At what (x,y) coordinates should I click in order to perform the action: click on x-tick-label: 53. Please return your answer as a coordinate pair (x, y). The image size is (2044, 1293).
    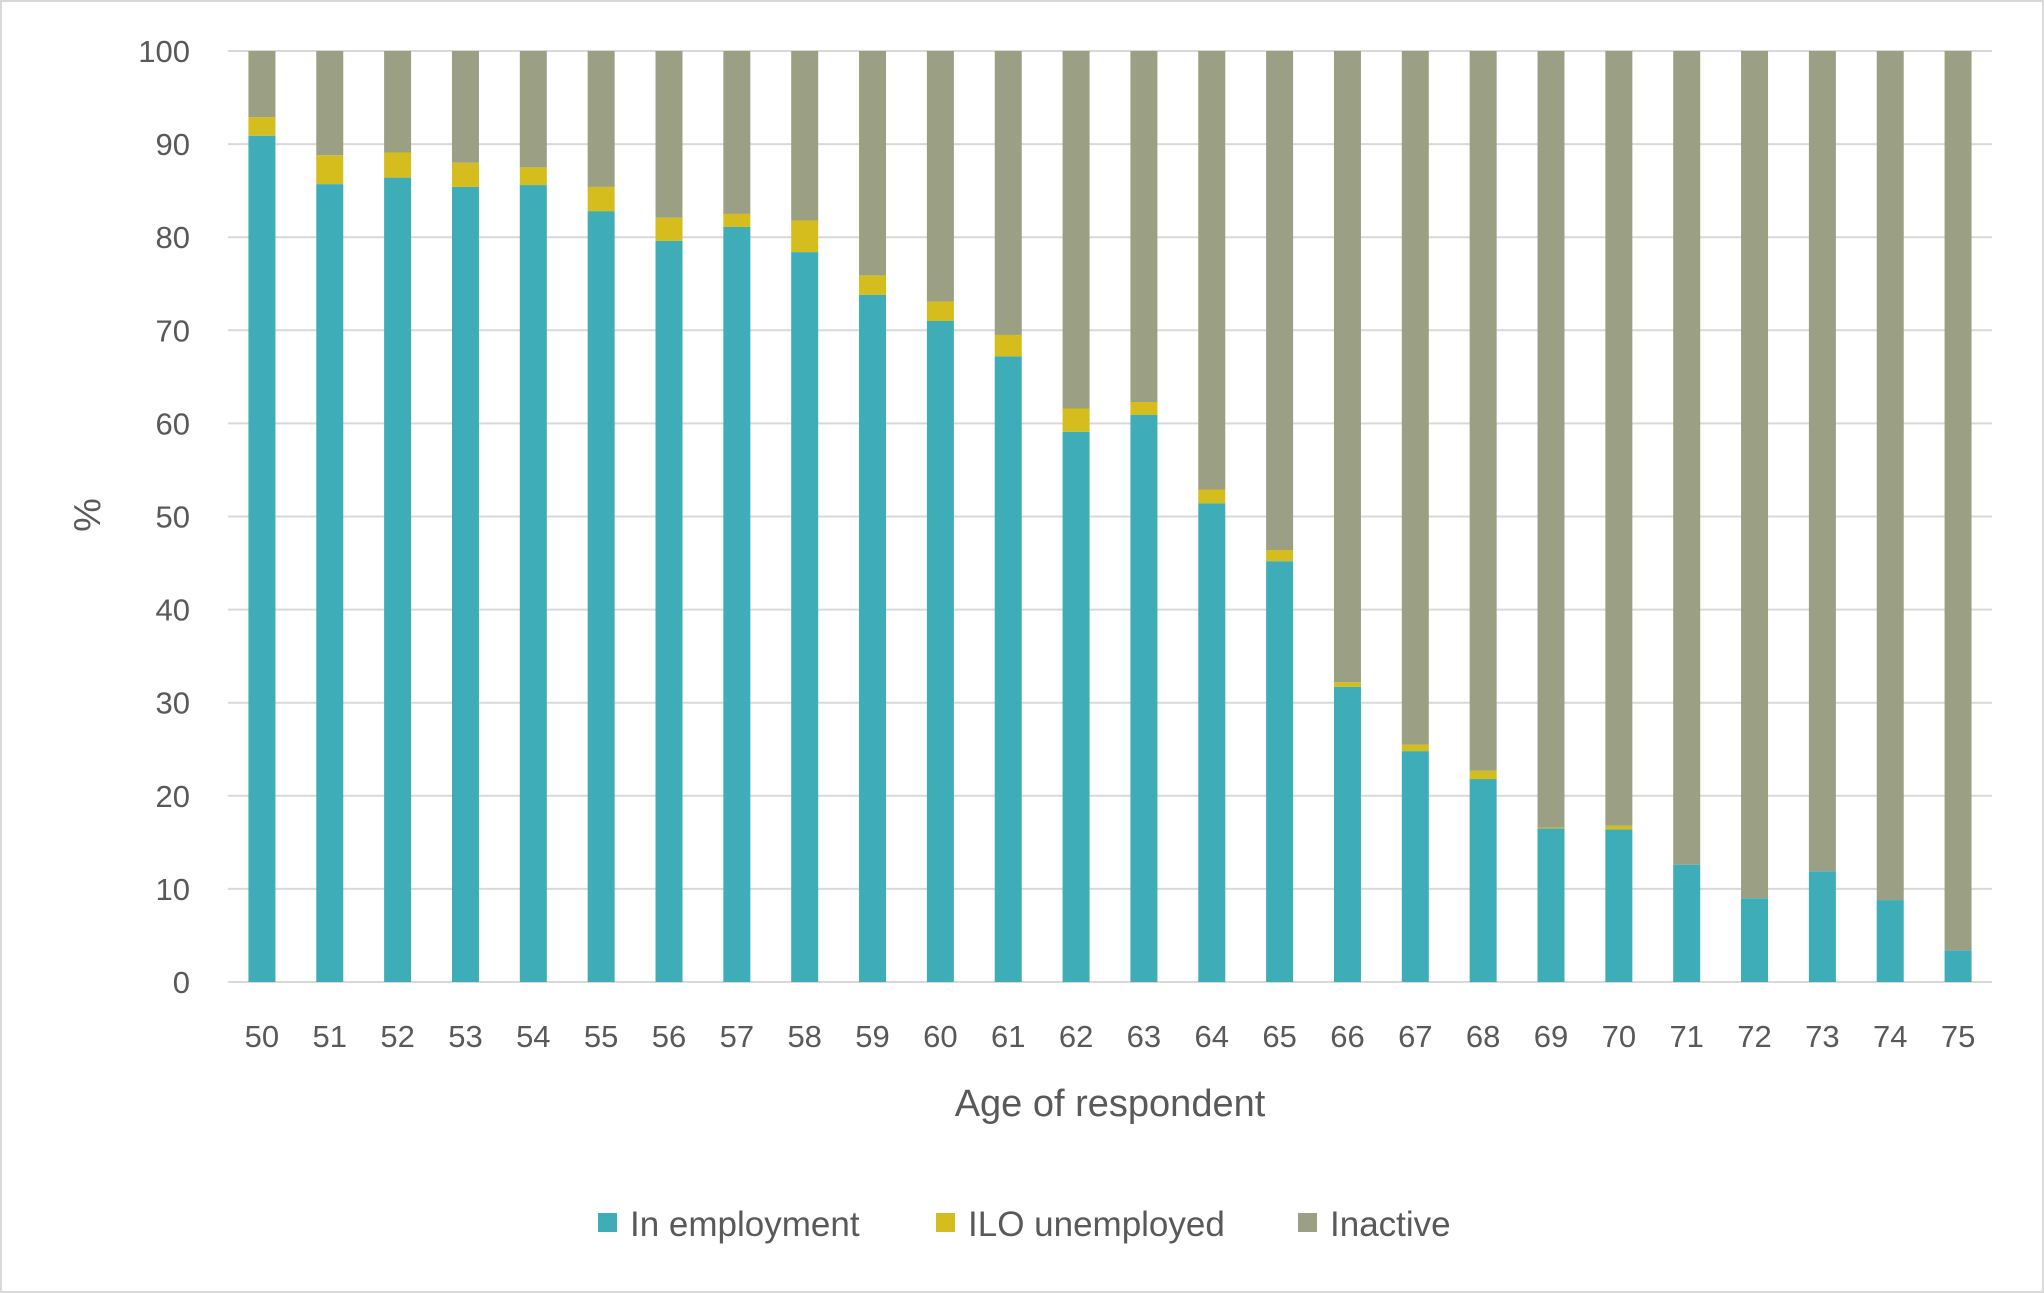
    Looking at the image, I should click on (465, 1036).